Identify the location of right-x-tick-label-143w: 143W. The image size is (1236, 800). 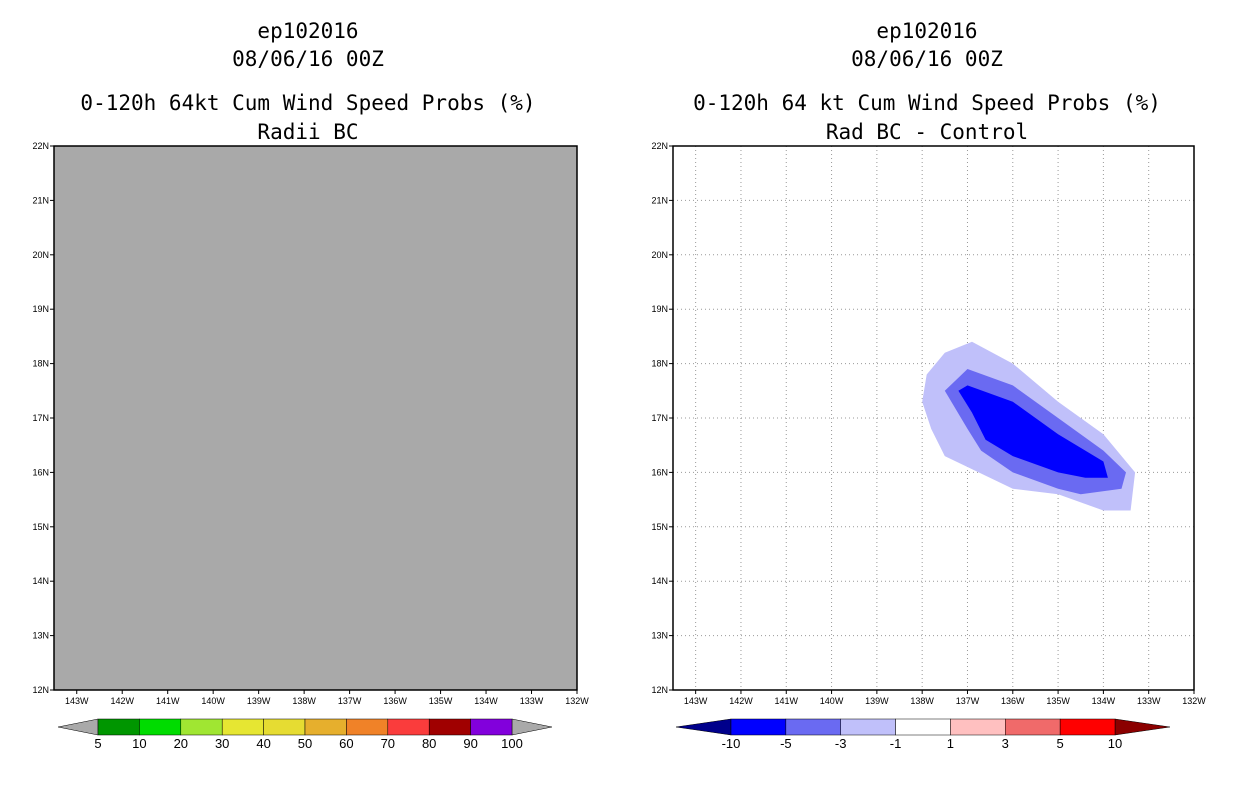
(696, 701).